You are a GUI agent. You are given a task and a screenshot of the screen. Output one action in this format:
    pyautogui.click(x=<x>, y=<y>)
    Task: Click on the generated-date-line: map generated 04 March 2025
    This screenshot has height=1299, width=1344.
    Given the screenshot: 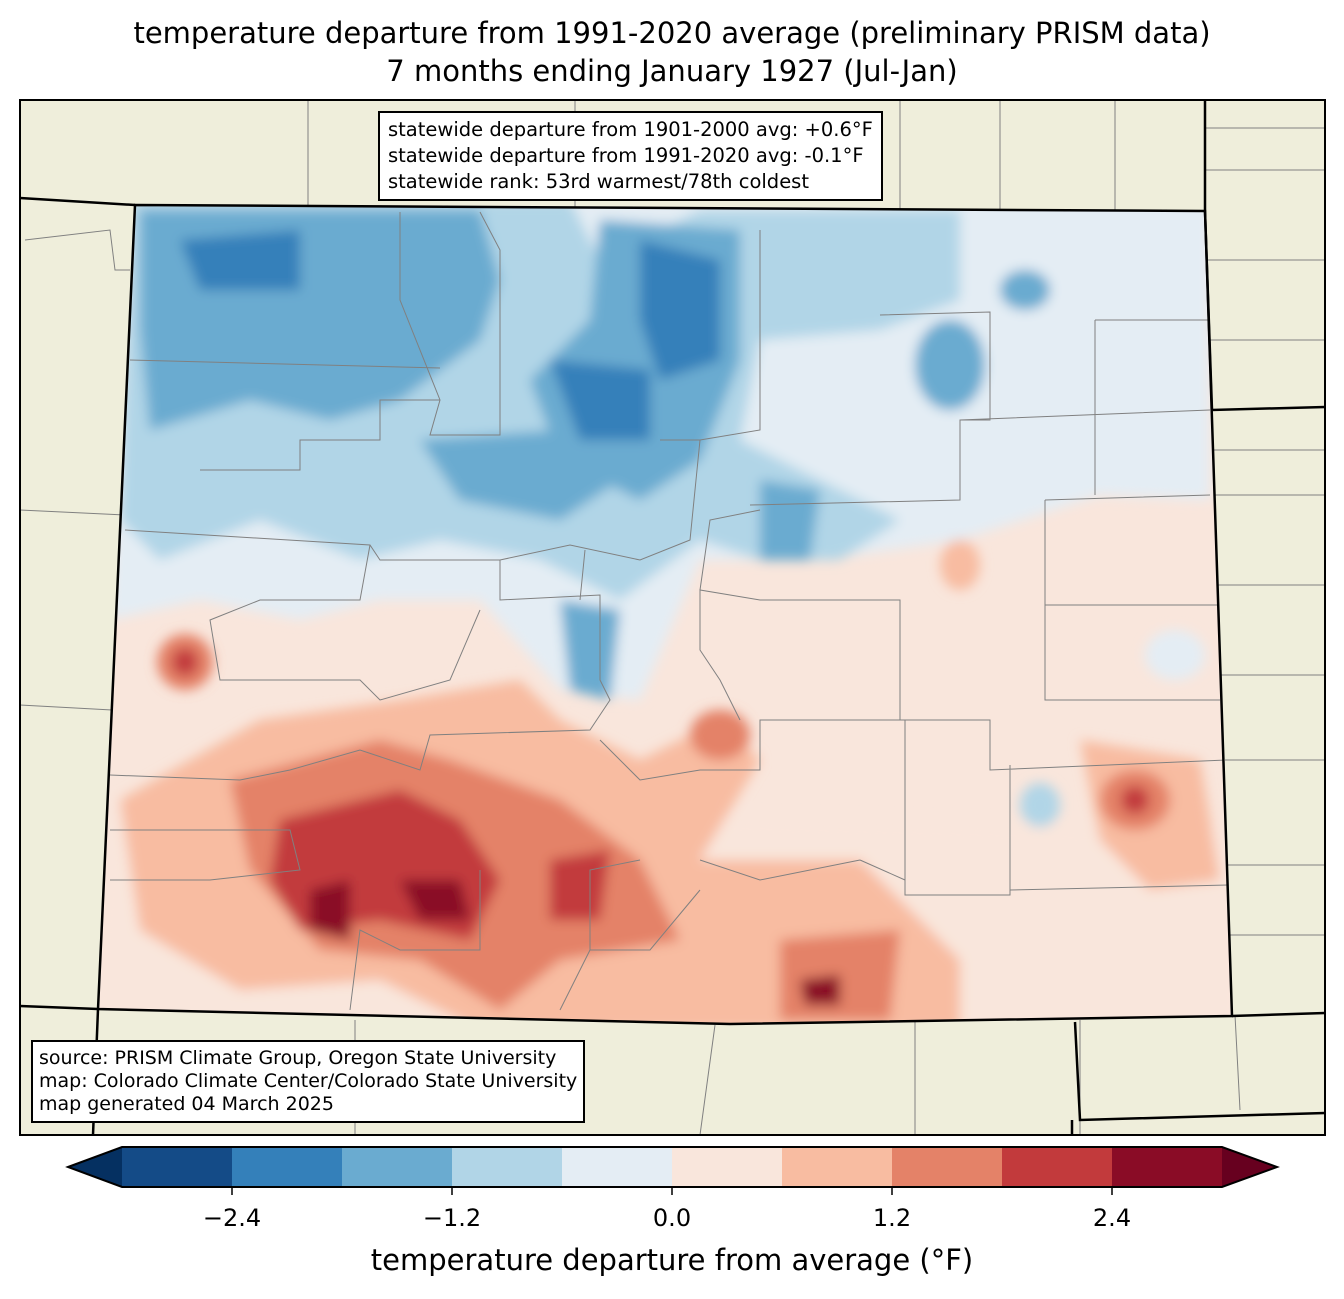 What is the action you would take?
    pyautogui.click(x=186, y=1104)
    